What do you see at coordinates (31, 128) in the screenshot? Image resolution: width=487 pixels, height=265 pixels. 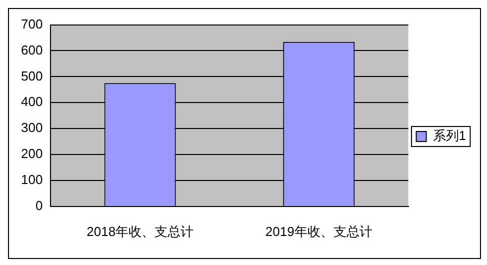 I see `y-tick-label: 300` at bounding box center [31, 128].